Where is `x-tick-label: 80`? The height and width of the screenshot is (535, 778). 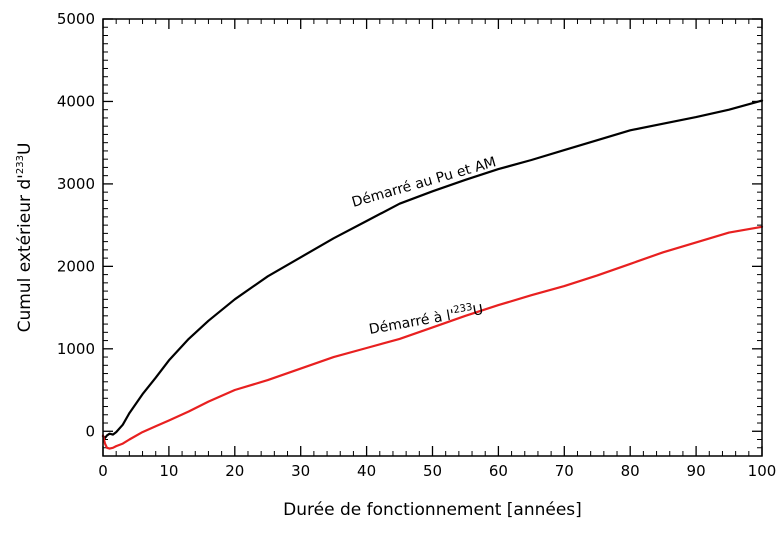 x-tick-label: 80 is located at coordinates (630, 471).